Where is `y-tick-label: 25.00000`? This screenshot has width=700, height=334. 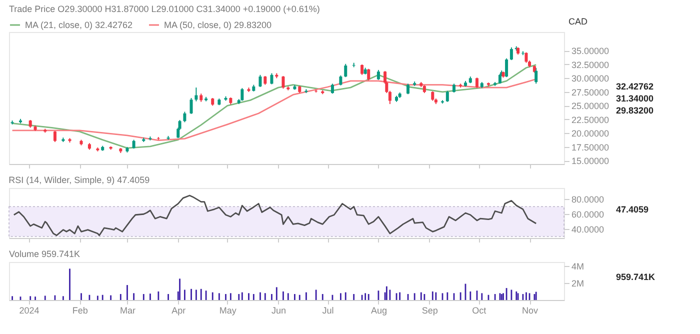 y-tick-label: 25.00000 is located at coordinates (591, 106).